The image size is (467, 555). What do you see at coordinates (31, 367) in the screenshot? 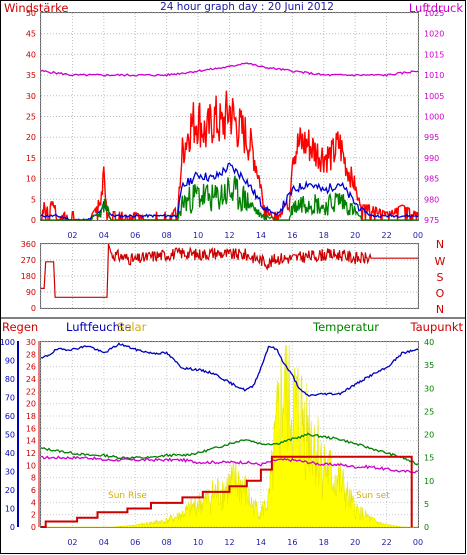
I see `scale-tick-label: 26` at bounding box center [31, 367].